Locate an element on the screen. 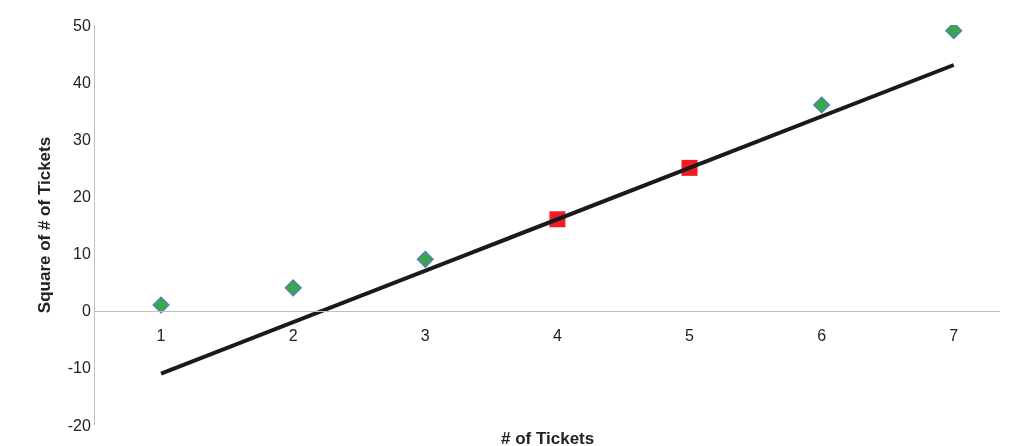 The image size is (1011, 446). y-tick-label: 50 is located at coordinates (82, 25).